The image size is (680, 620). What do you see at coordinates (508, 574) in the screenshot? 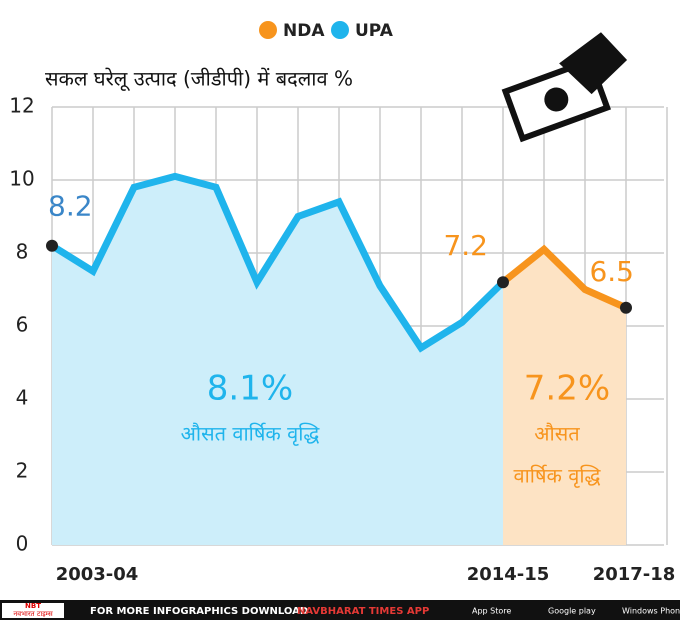
I see `x-tick-label: 2014-15` at bounding box center [508, 574].